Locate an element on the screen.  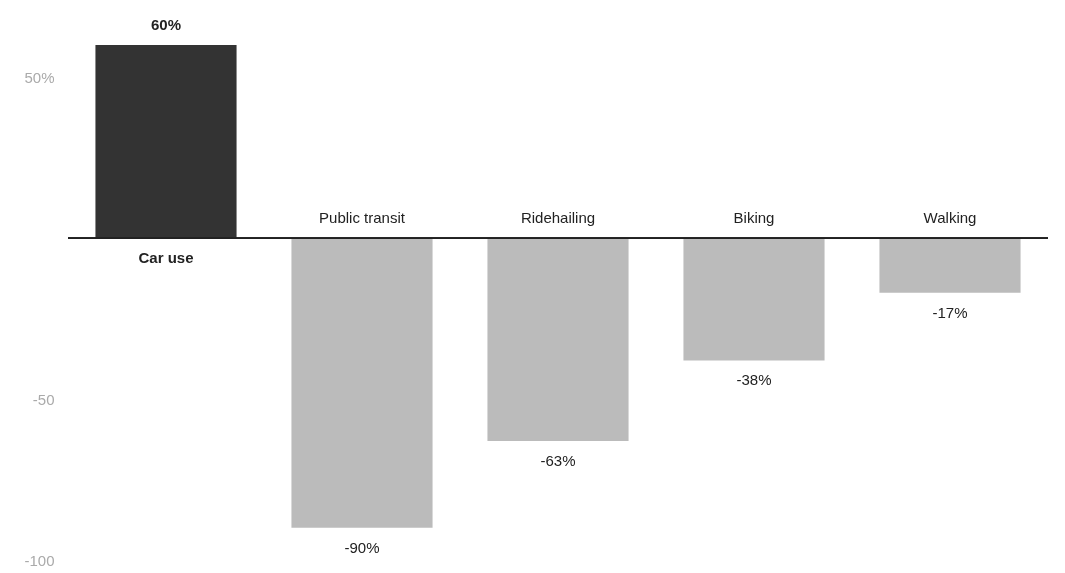
x-tick-label: Ridehailing is located at coordinates (558, 218).